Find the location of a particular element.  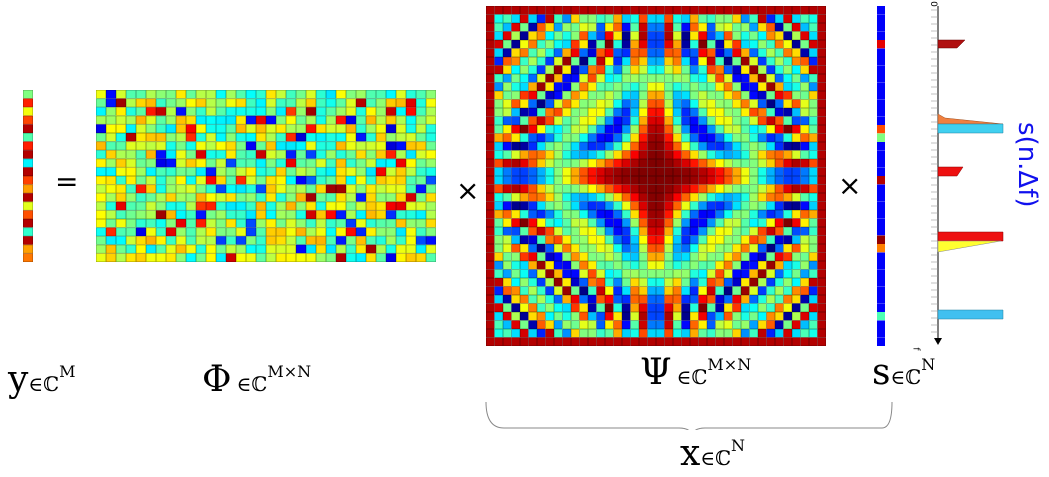

brace-x is located at coordinates (689, 415).